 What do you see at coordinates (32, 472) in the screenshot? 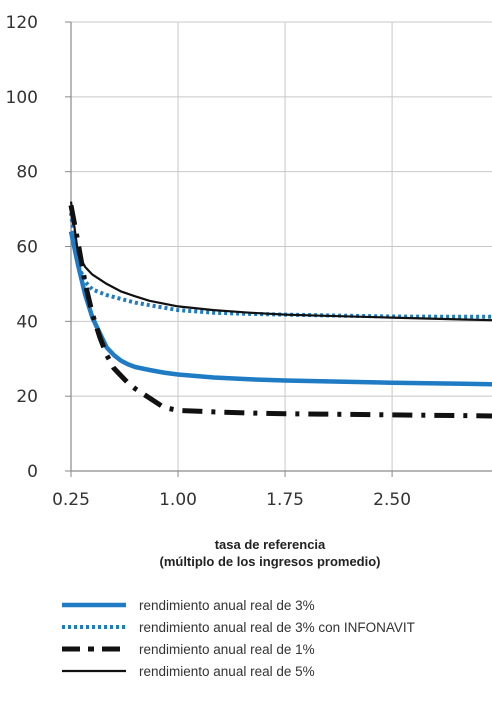
I see `y-tick-label: 0` at bounding box center [32, 472].